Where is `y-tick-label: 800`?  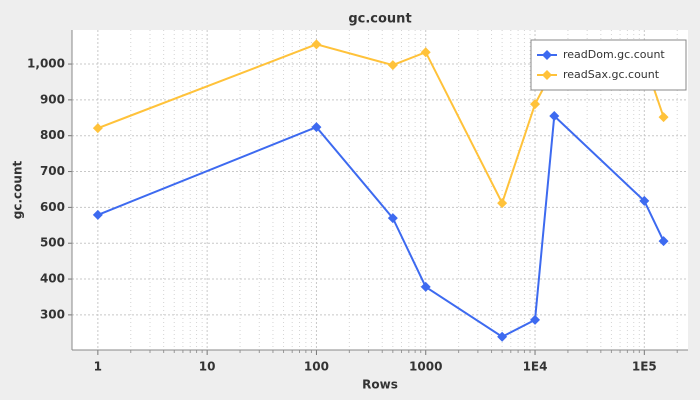
y-tick-label: 800 is located at coordinates (52, 135).